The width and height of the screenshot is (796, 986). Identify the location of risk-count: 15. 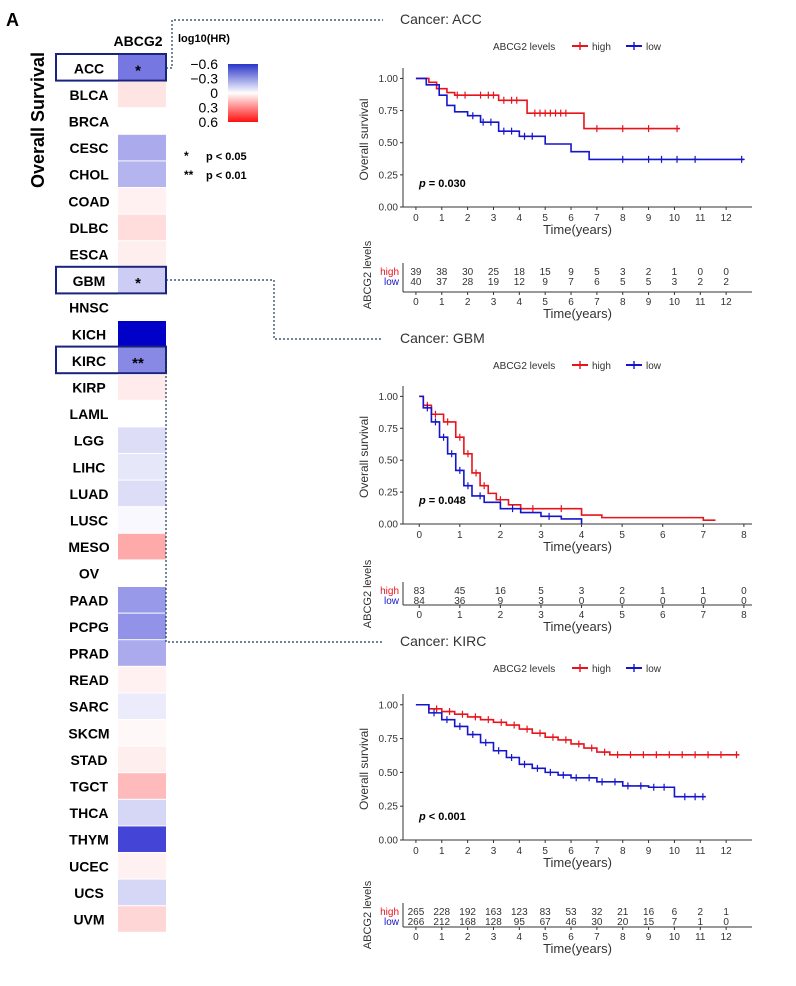
(649, 922).